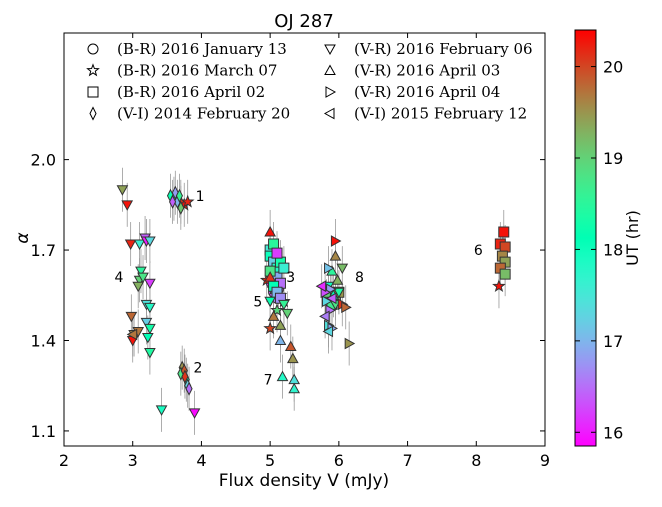  What do you see at coordinates (585, 238) in the screenshot?
I see `colorbar-gradient` at bounding box center [585, 238].